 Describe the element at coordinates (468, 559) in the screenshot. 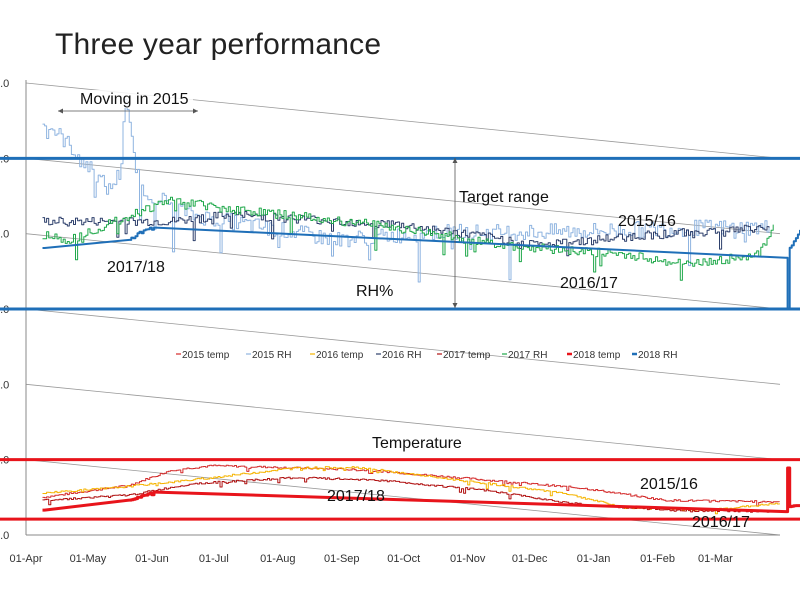

I see `x-tick-label: 01-Nov` at that location.